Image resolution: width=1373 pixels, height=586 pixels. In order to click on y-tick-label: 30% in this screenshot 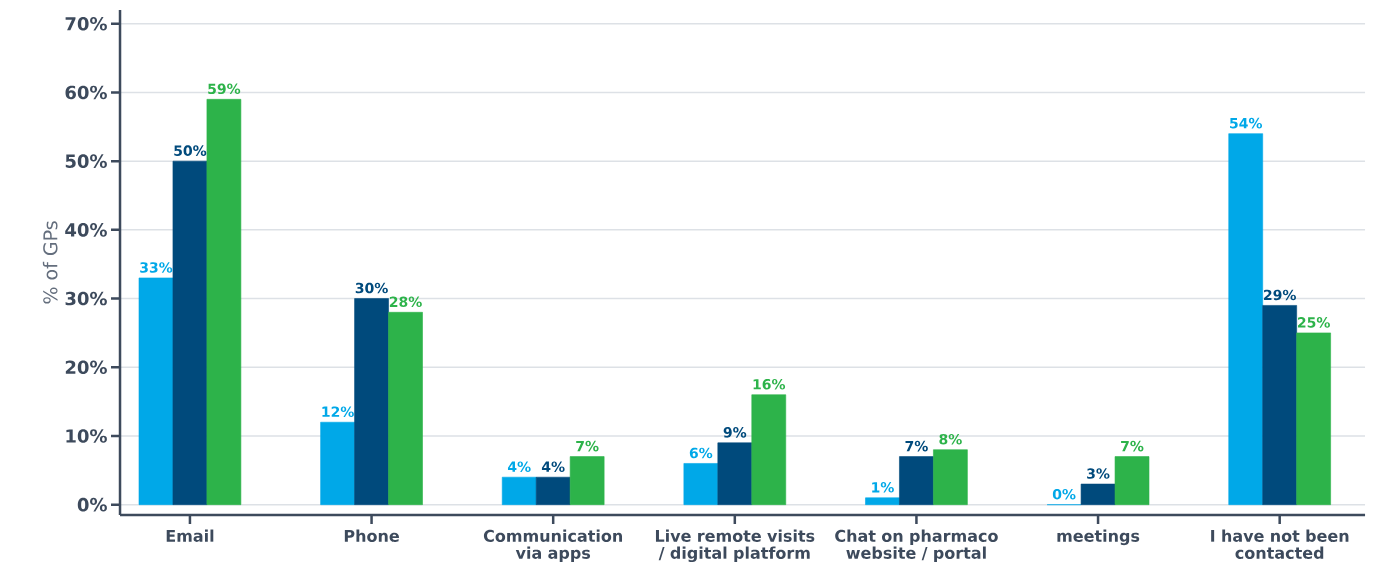, I will do `click(86, 298)`.